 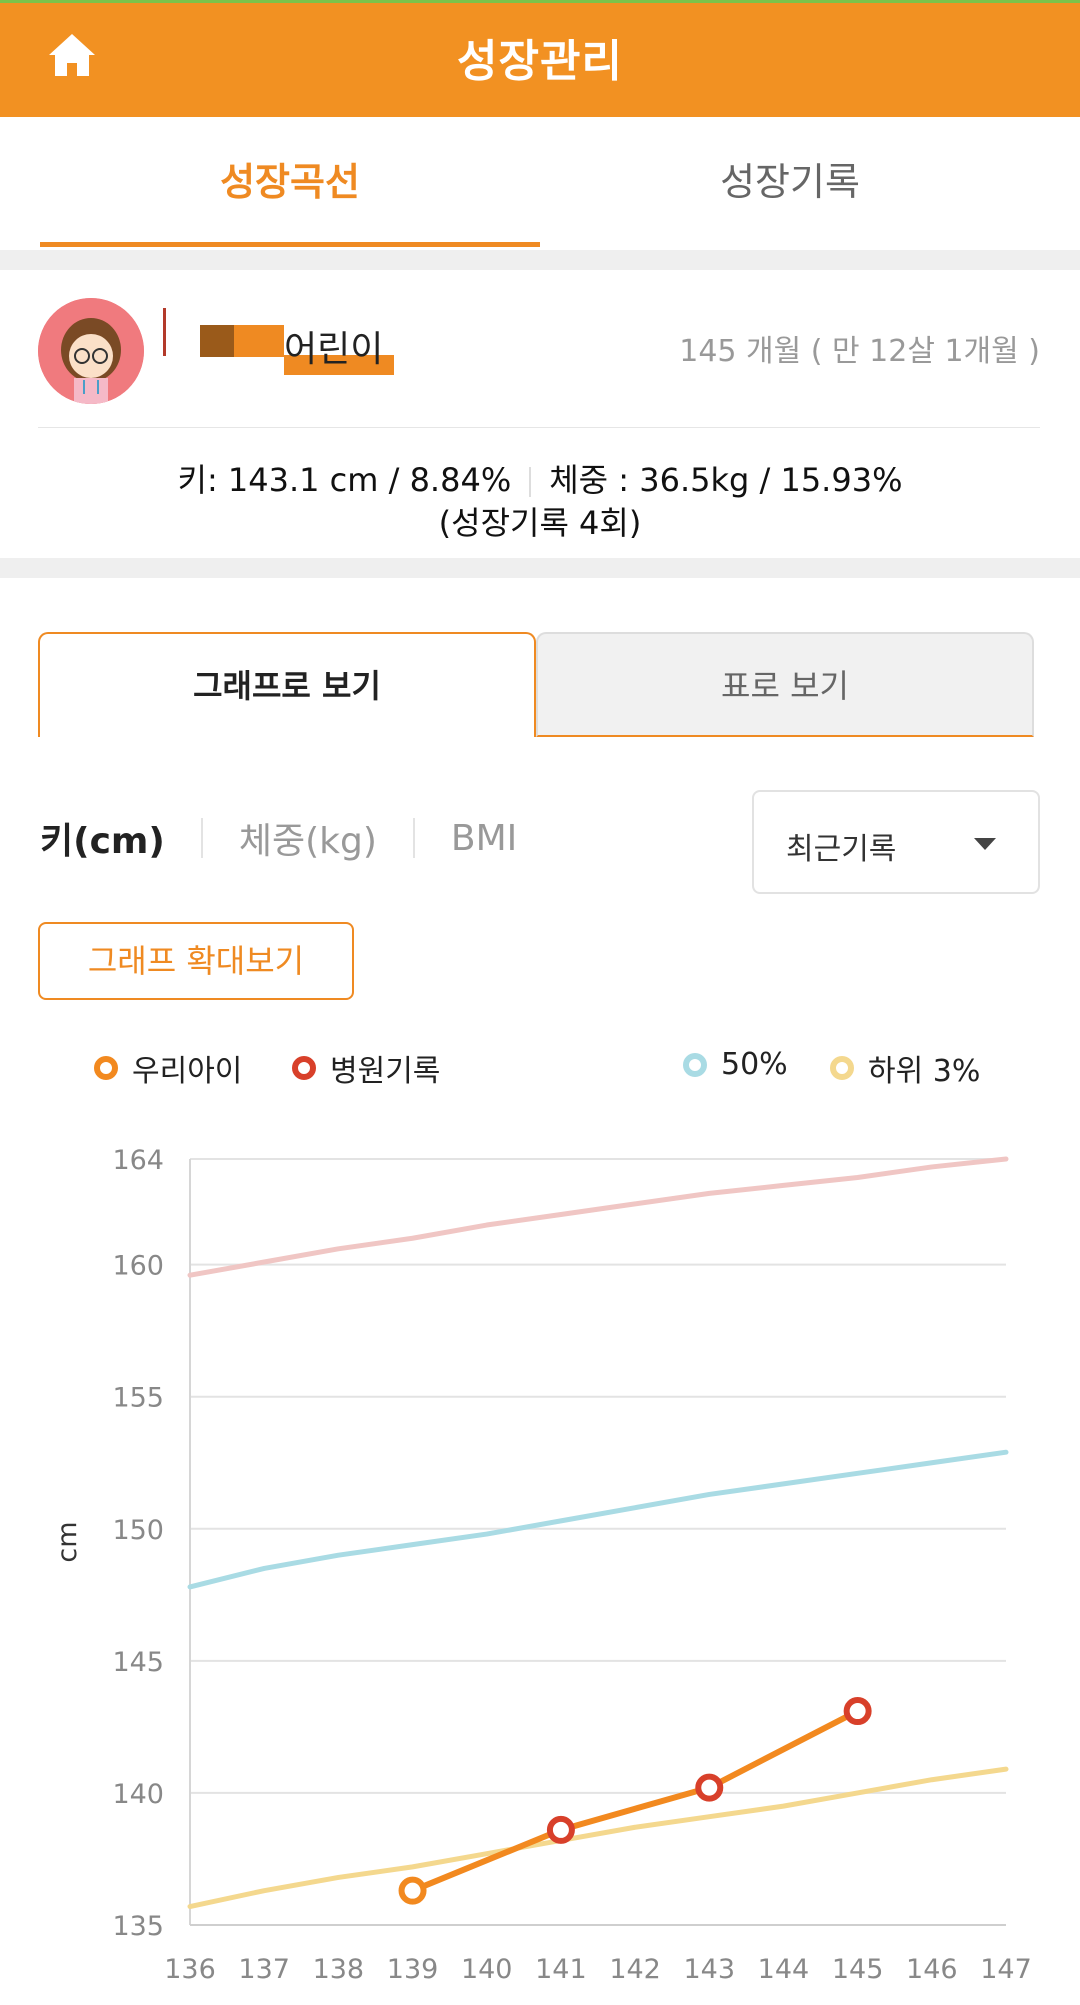 What do you see at coordinates (858, 1969) in the screenshot?
I see `x-tick-label: 145` at bounding box center [858, 1969].